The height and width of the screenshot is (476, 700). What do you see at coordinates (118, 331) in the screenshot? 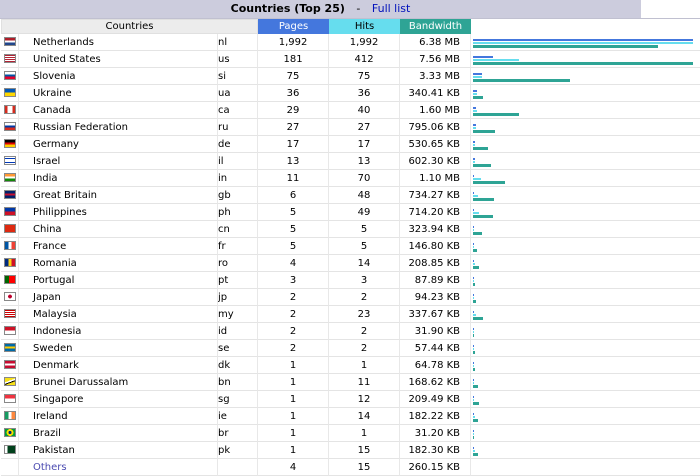
I see `country-name: Indonesia` at bounding box center [118, 331].